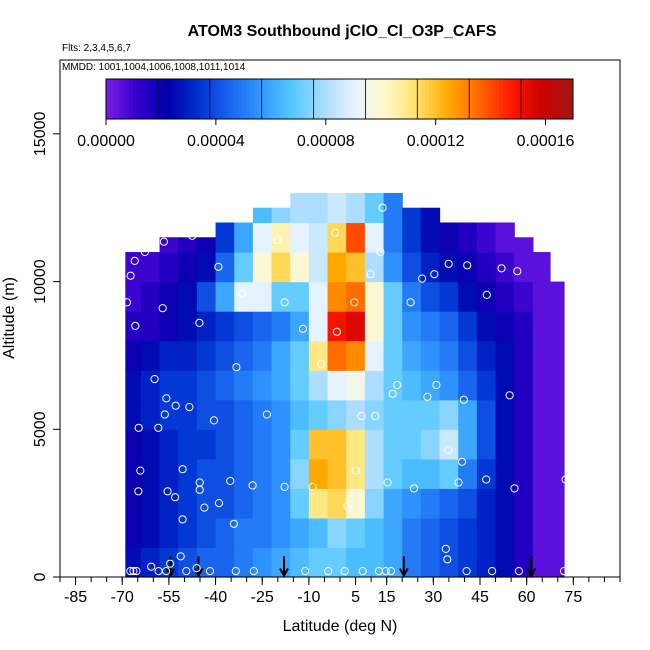  Describe the element at coordinates (75, 597) in the screenshot. I see `x-tick-label: -85` at that location.